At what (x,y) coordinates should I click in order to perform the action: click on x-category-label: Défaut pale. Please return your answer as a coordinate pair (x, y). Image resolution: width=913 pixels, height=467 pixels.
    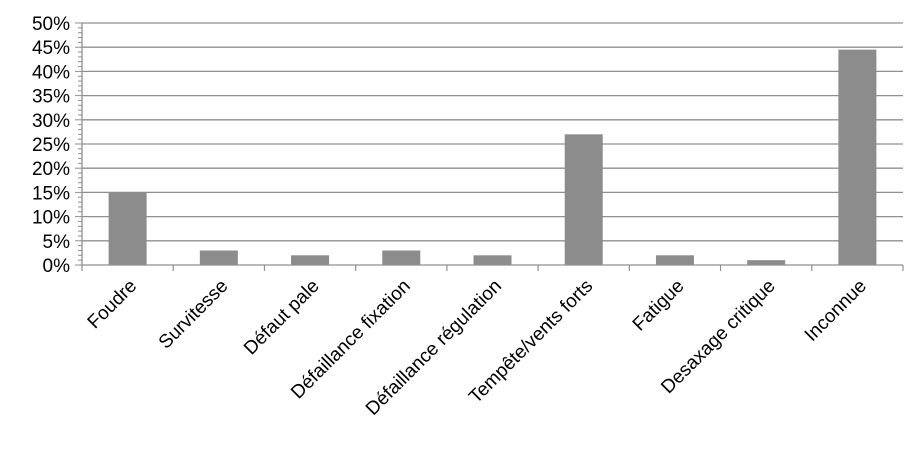
    Looking at the image, I should click on (282, 318).